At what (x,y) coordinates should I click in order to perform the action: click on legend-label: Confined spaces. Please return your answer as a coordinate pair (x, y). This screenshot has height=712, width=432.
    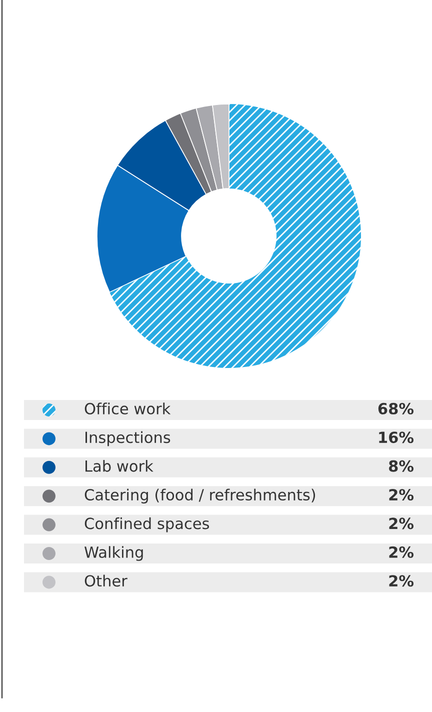
    Looking at the image, I should click on (146, 524).